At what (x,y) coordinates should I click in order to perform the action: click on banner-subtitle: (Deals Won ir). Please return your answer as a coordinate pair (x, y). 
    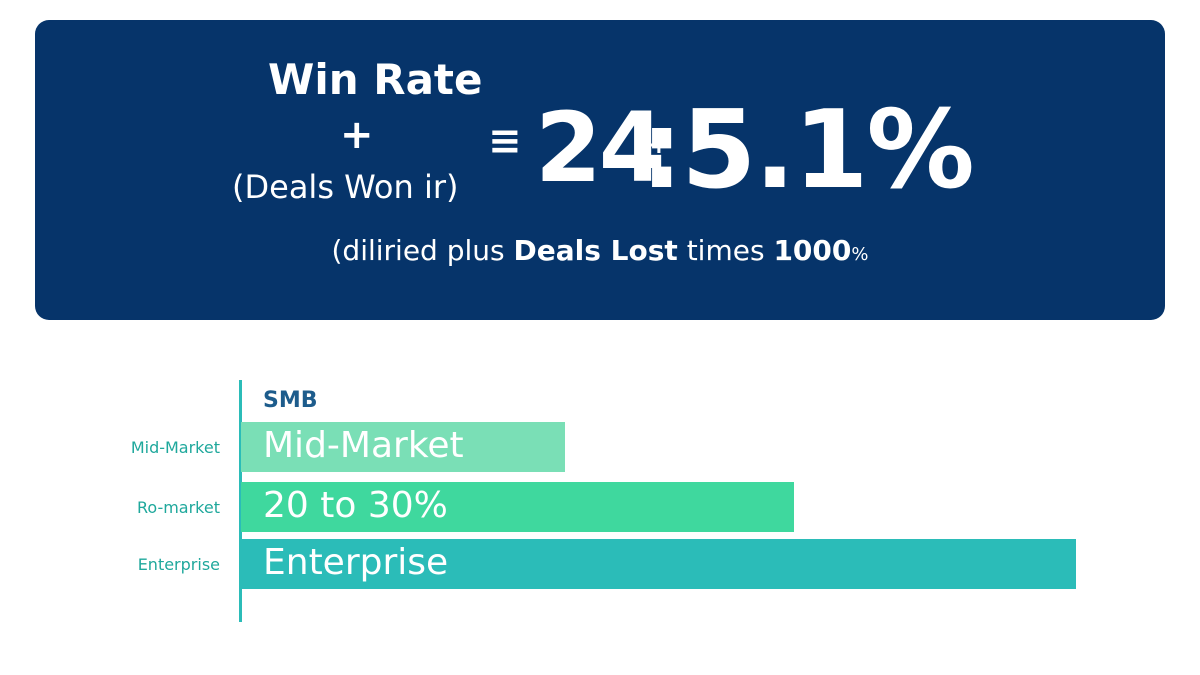
    Looking at the image, I should click on (345, 187).